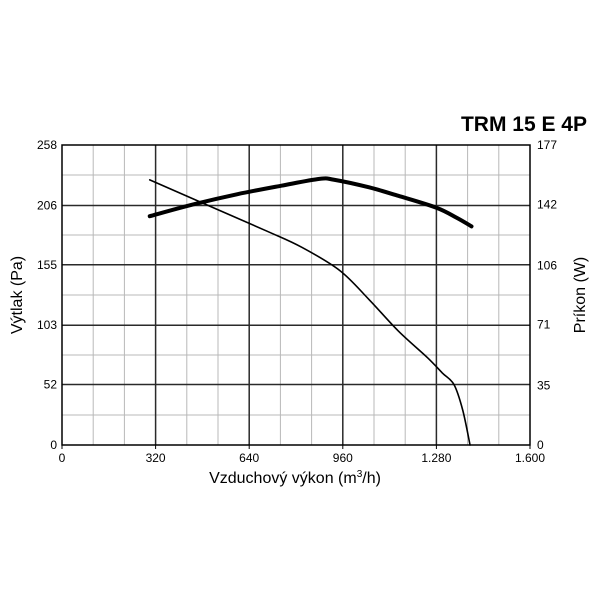 The height and width of the screenshot is (600, 600). I want to click on y-tick-labels: 0 52 103 155 206 258, so click(47, 295).